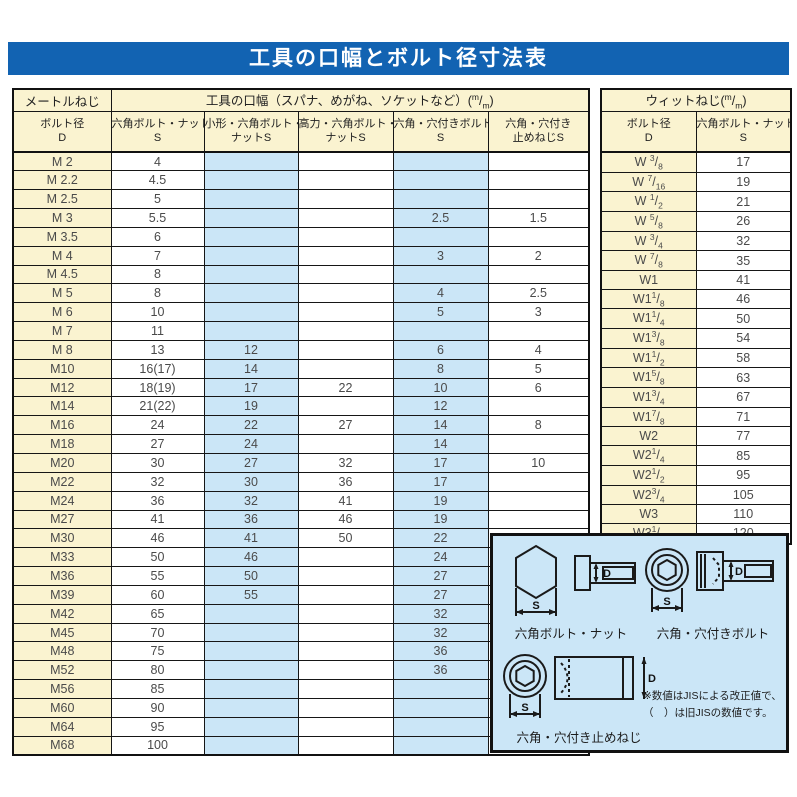 This screenshot has height=797, width=797. I want to click on table-row: W11/8 46, so click(696, 299).